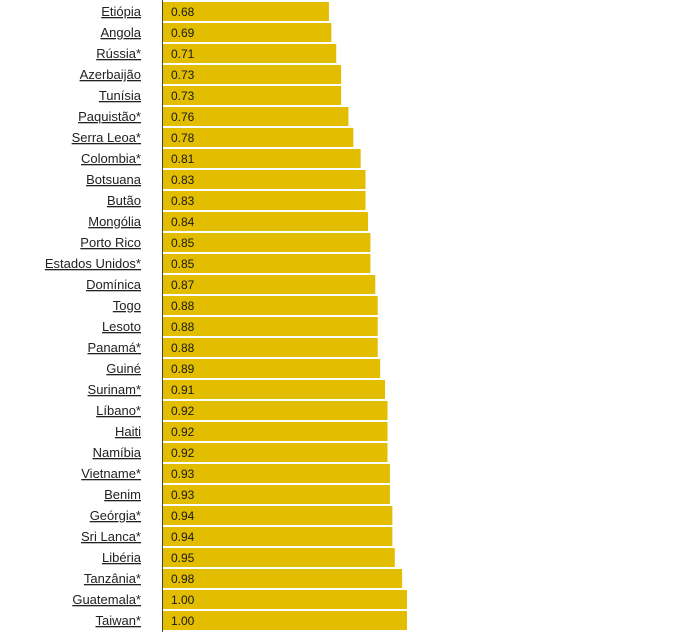 The height and width of the screenshot is (632, 690). Describe the element at coordinates (121, 326) in the screenshot. I see `category-label: Lesoto` at that location.